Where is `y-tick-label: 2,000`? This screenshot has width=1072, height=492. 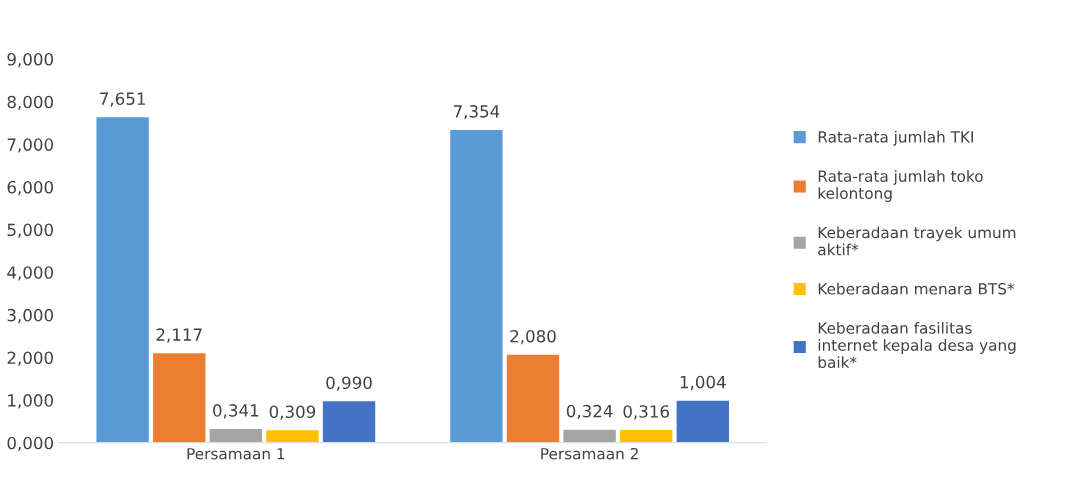
y-tick-label: 2,000 is located at coordinates (30, 358).